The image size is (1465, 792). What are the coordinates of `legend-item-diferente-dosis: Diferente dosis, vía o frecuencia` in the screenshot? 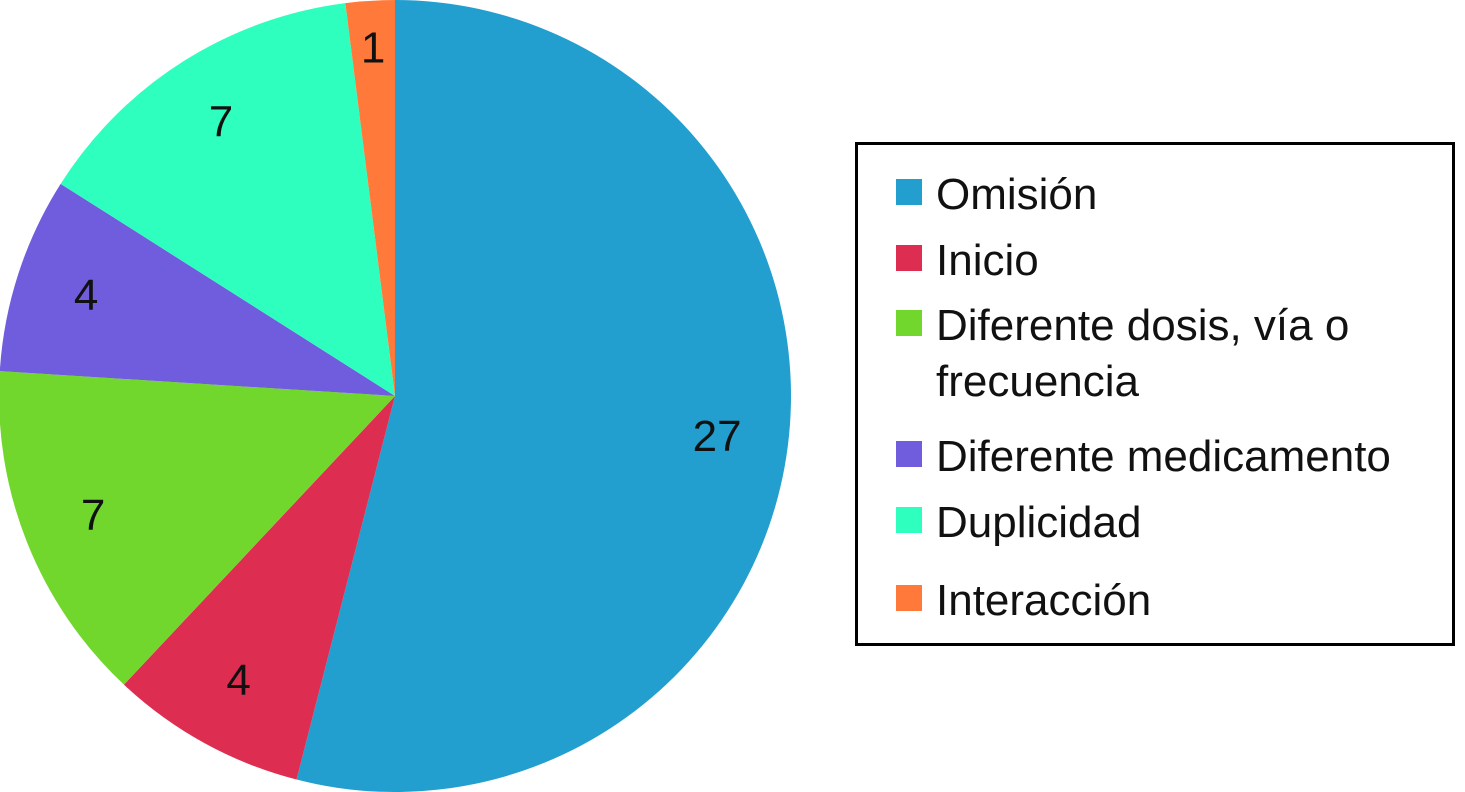 It's located at (1176, 354).